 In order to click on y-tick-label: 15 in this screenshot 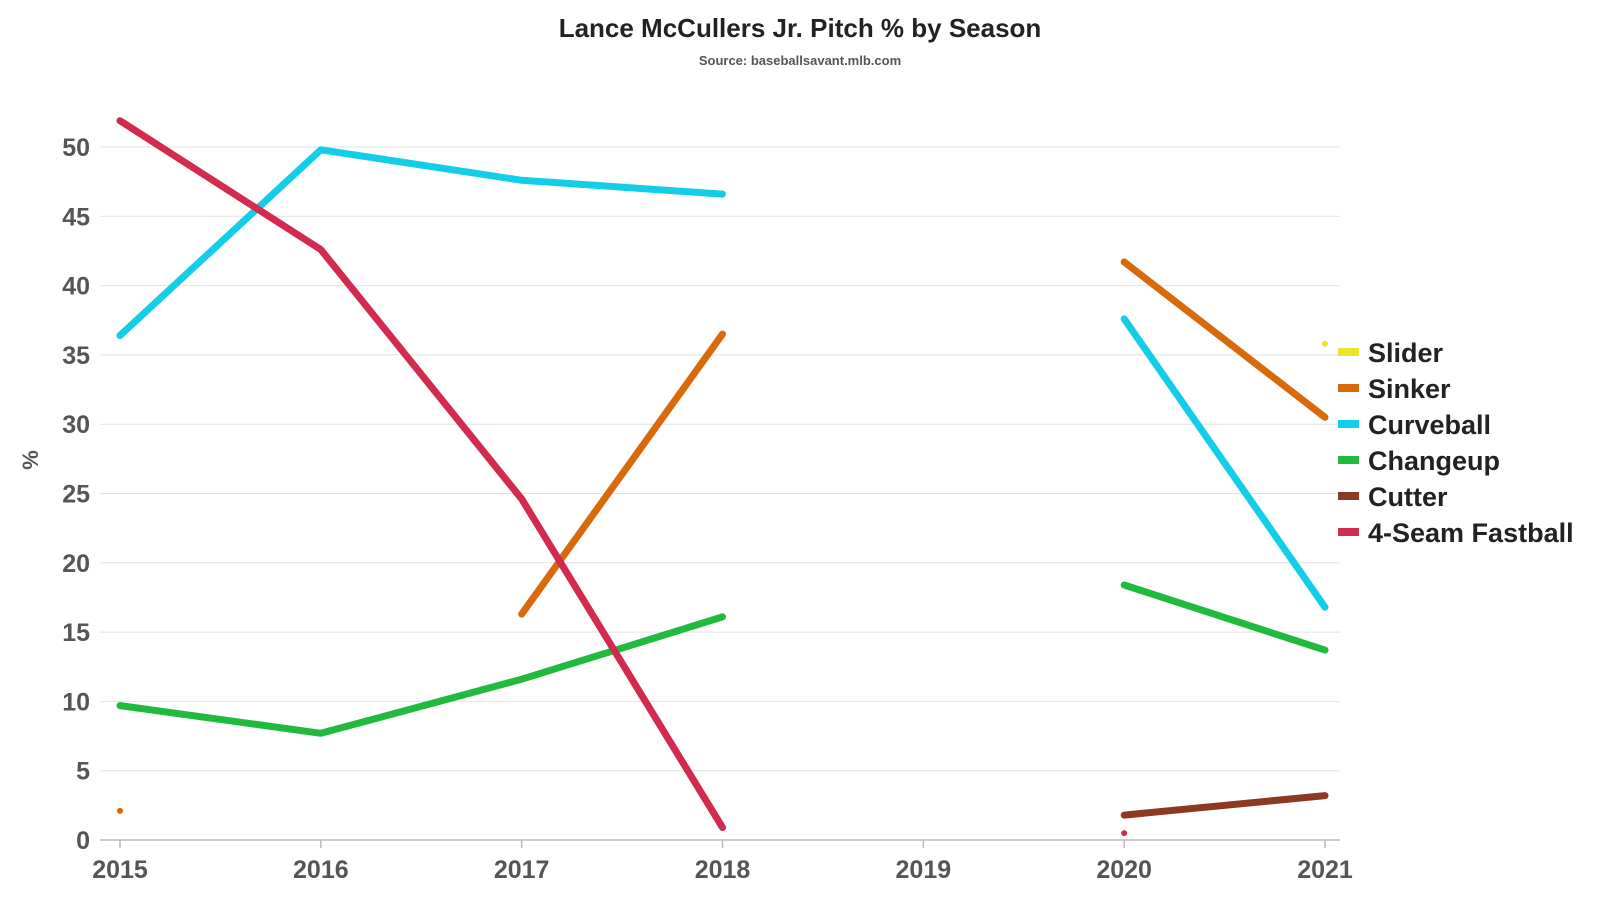, I will do `click(76, 633)`.